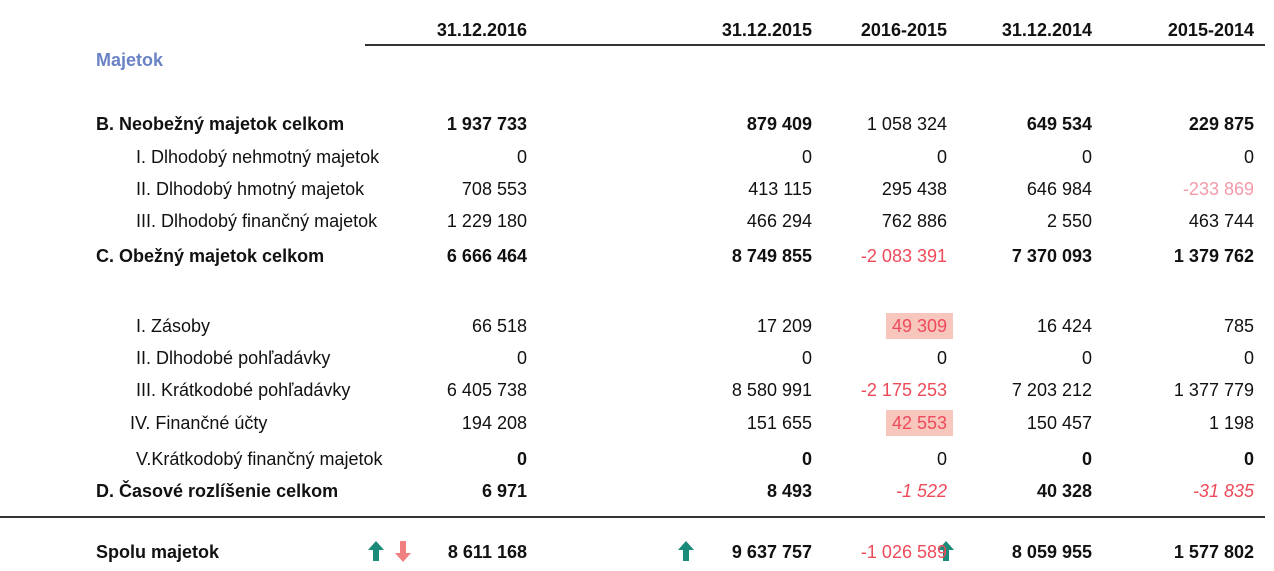  I want to click on cell-value: 2 550, so click(1069, 221).